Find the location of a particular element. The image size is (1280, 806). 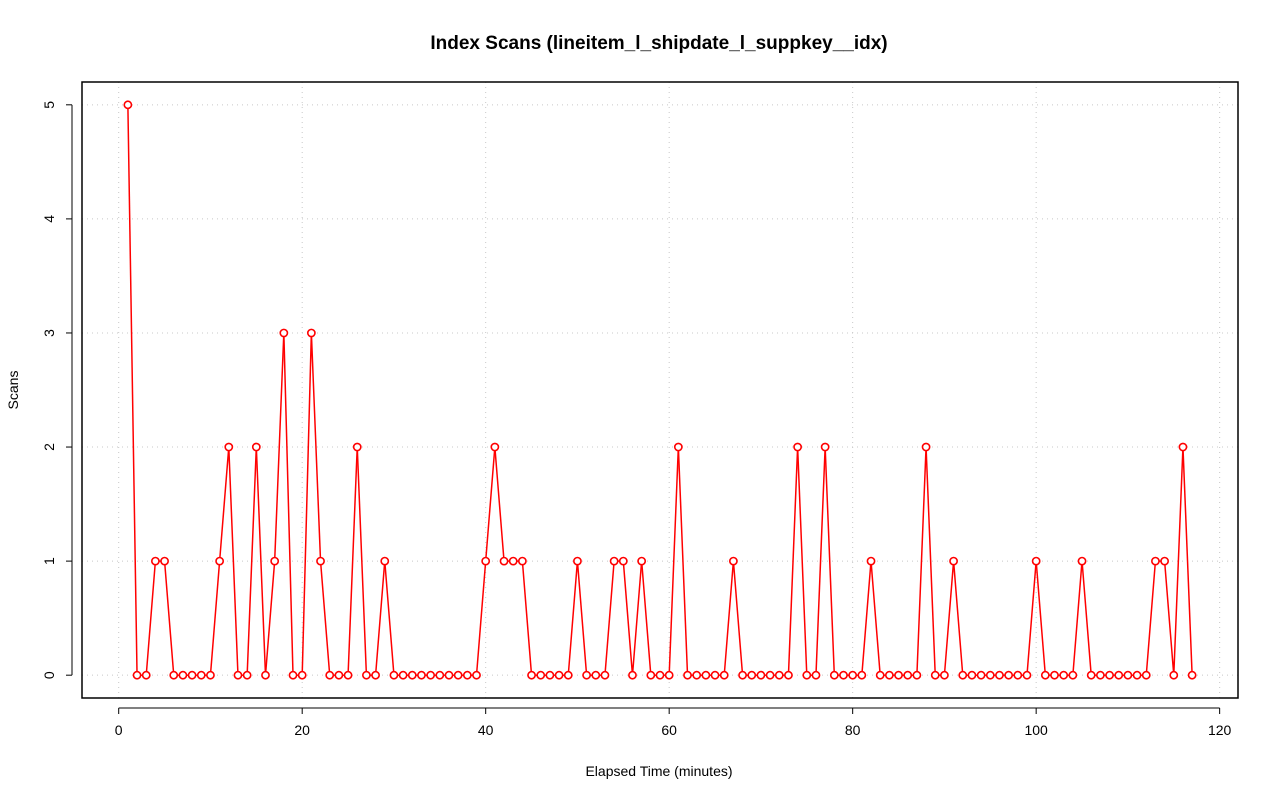

y-tick-label: 4 is located at coordinates (49, 219).